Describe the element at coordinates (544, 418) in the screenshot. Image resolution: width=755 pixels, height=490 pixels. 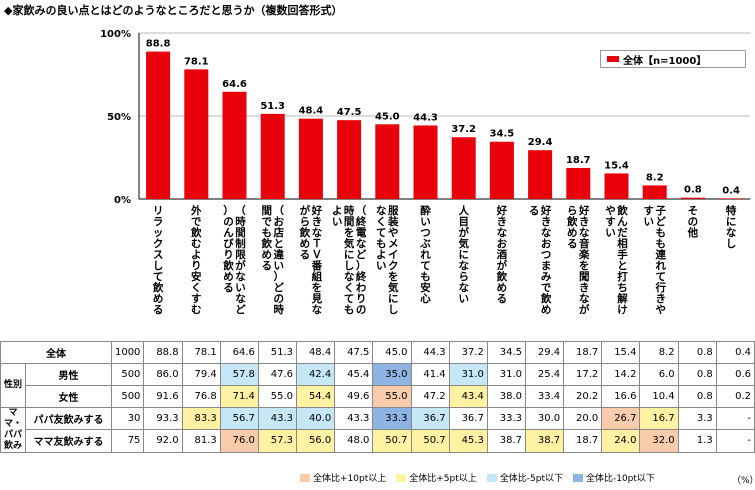
I see `table-cell: 30.0` at that location.